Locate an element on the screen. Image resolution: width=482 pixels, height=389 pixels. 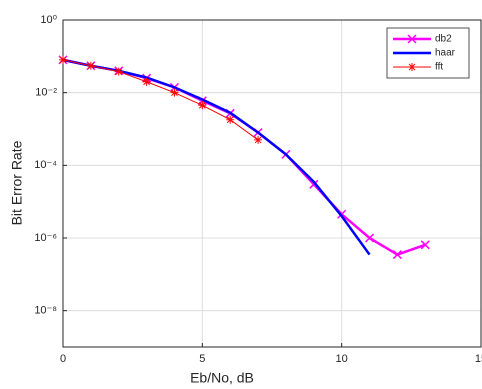
x-tick-label: 0 is located at coordinates (63, 359).